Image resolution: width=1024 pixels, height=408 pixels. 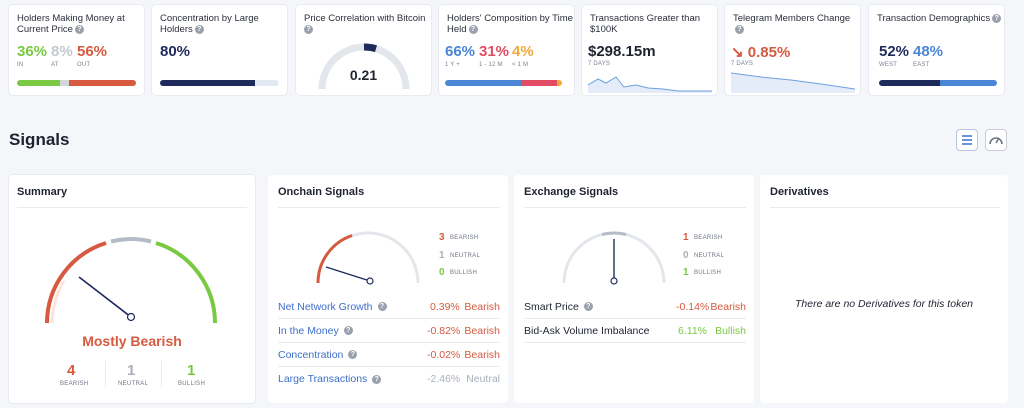 I want to click on signal-label: Bid-Ask Volume Imbalance, so click(x=587, y=330).